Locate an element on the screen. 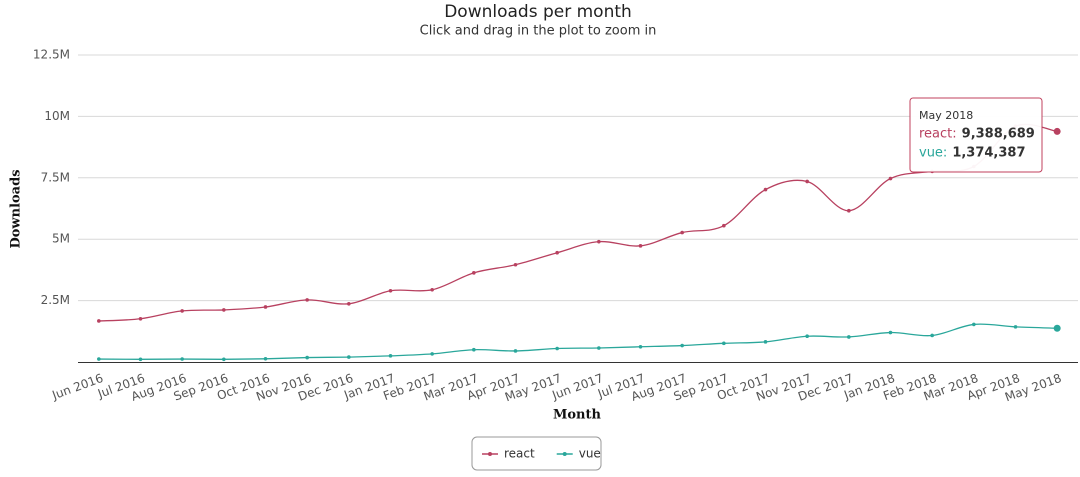  tooltip-box is located at coordinates (976, 135).